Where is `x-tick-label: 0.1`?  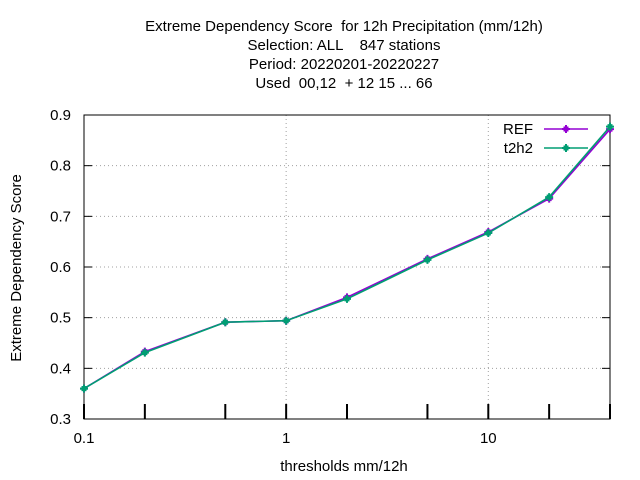 x-tick-label: 0.1 is located at coordinates (84, 438).